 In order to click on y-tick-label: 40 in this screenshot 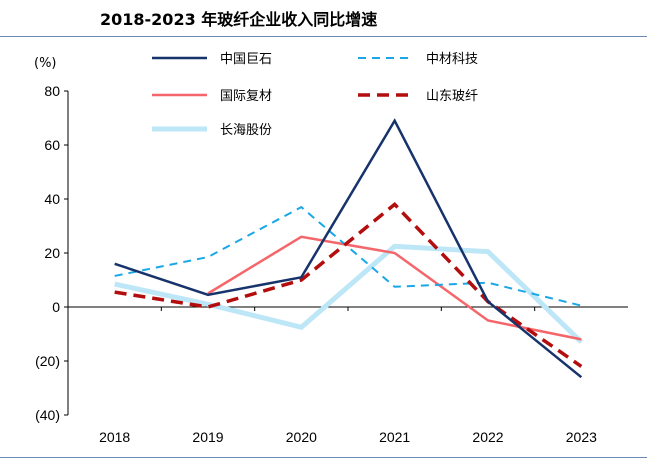, I will do `click(52, 199)`.